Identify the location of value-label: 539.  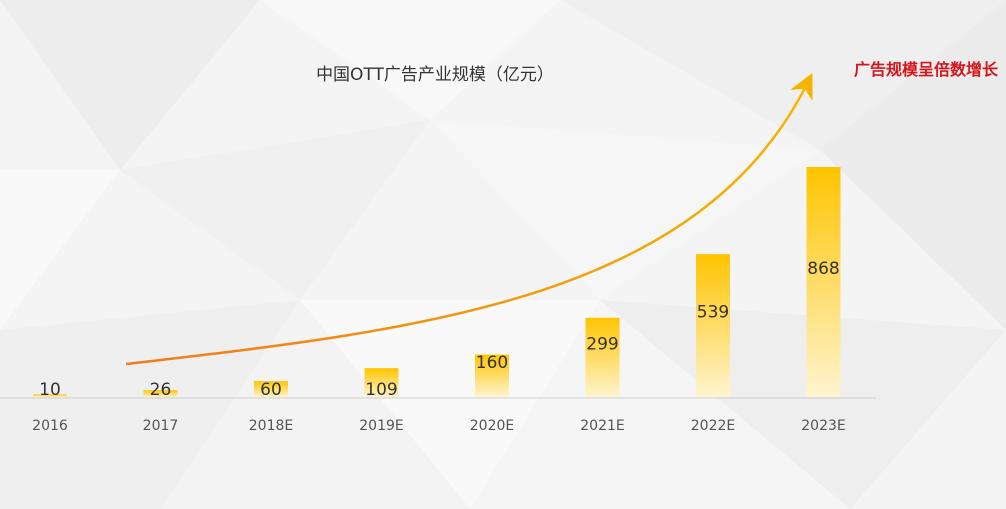
(713, 313).